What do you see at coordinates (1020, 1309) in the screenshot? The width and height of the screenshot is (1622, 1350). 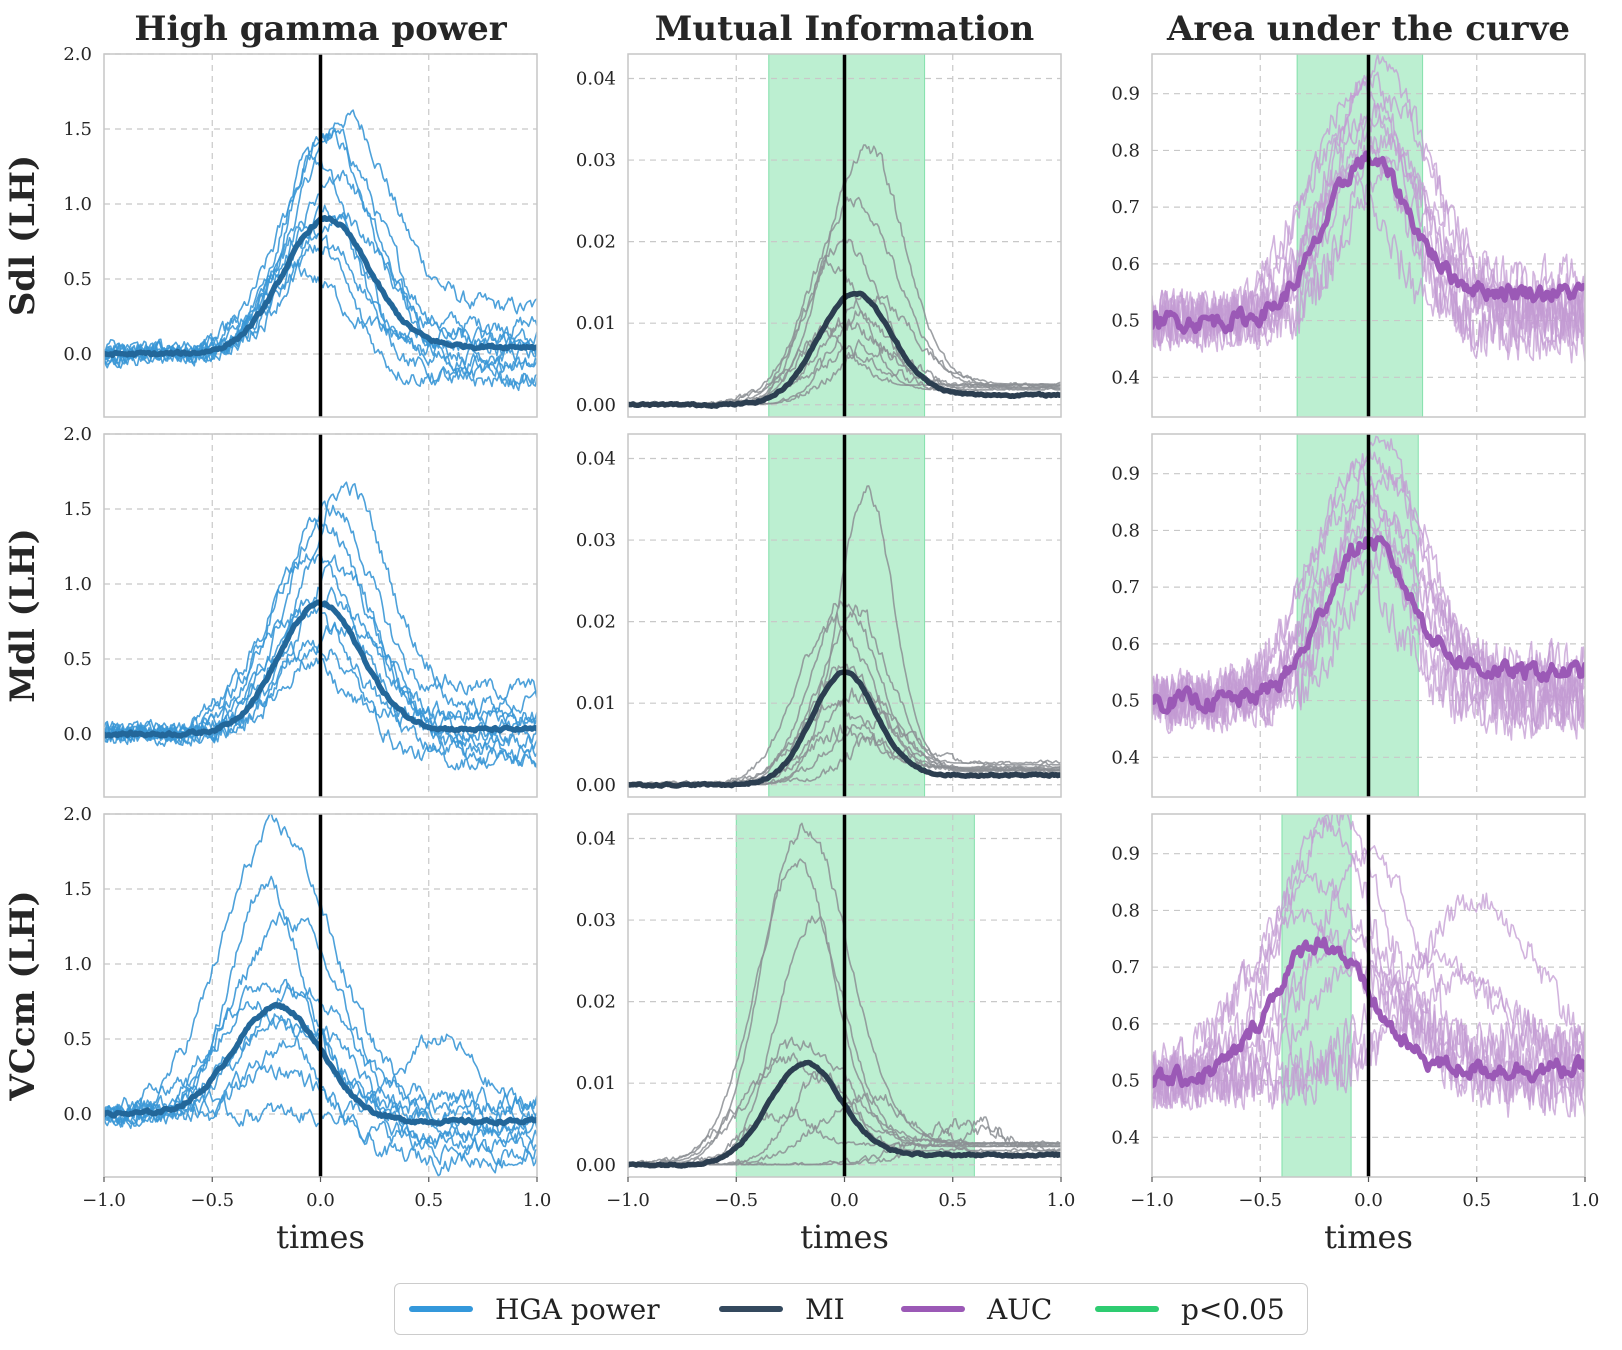 I see `legend-label-auc: AUC` at bounding box center [1020, 1309].